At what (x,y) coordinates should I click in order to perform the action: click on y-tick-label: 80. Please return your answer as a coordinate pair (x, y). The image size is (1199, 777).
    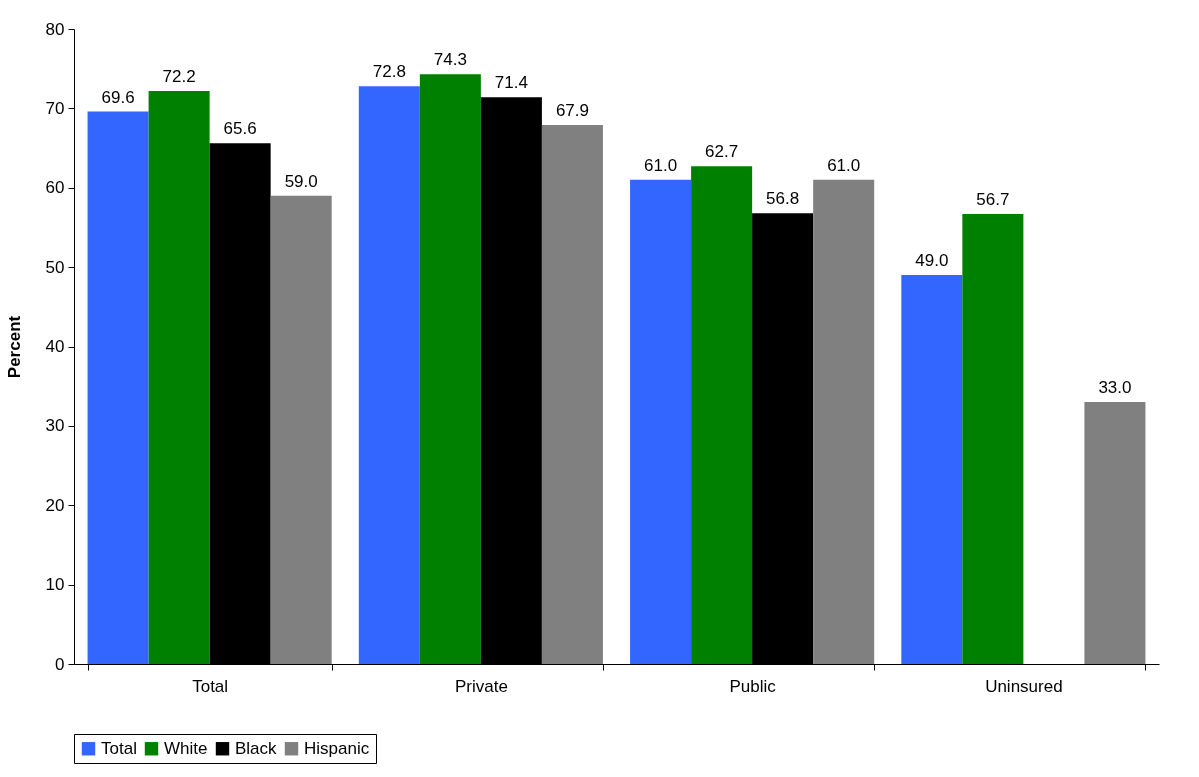
    Looking at the image, I should click on (55, 29).